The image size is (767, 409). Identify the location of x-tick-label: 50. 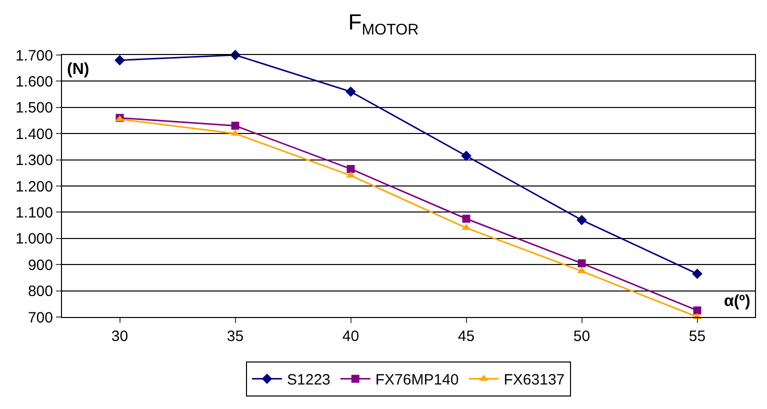
(581, 336).